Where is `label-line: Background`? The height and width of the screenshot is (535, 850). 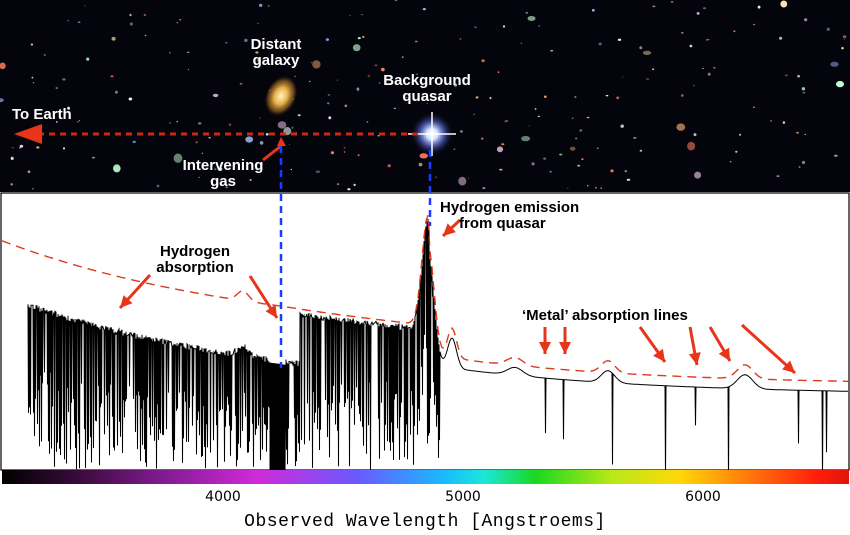
label-line: Background is located at coordinates (427, 80).